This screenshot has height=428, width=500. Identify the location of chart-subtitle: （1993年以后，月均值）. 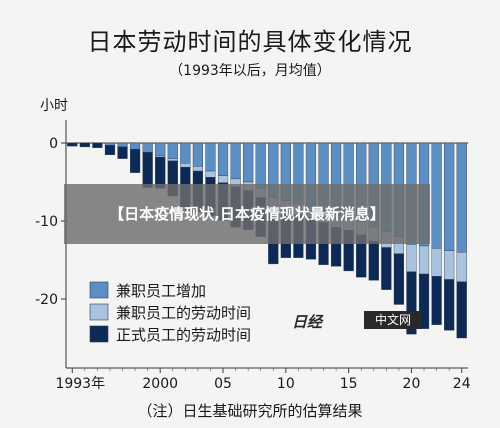
(250, 71).